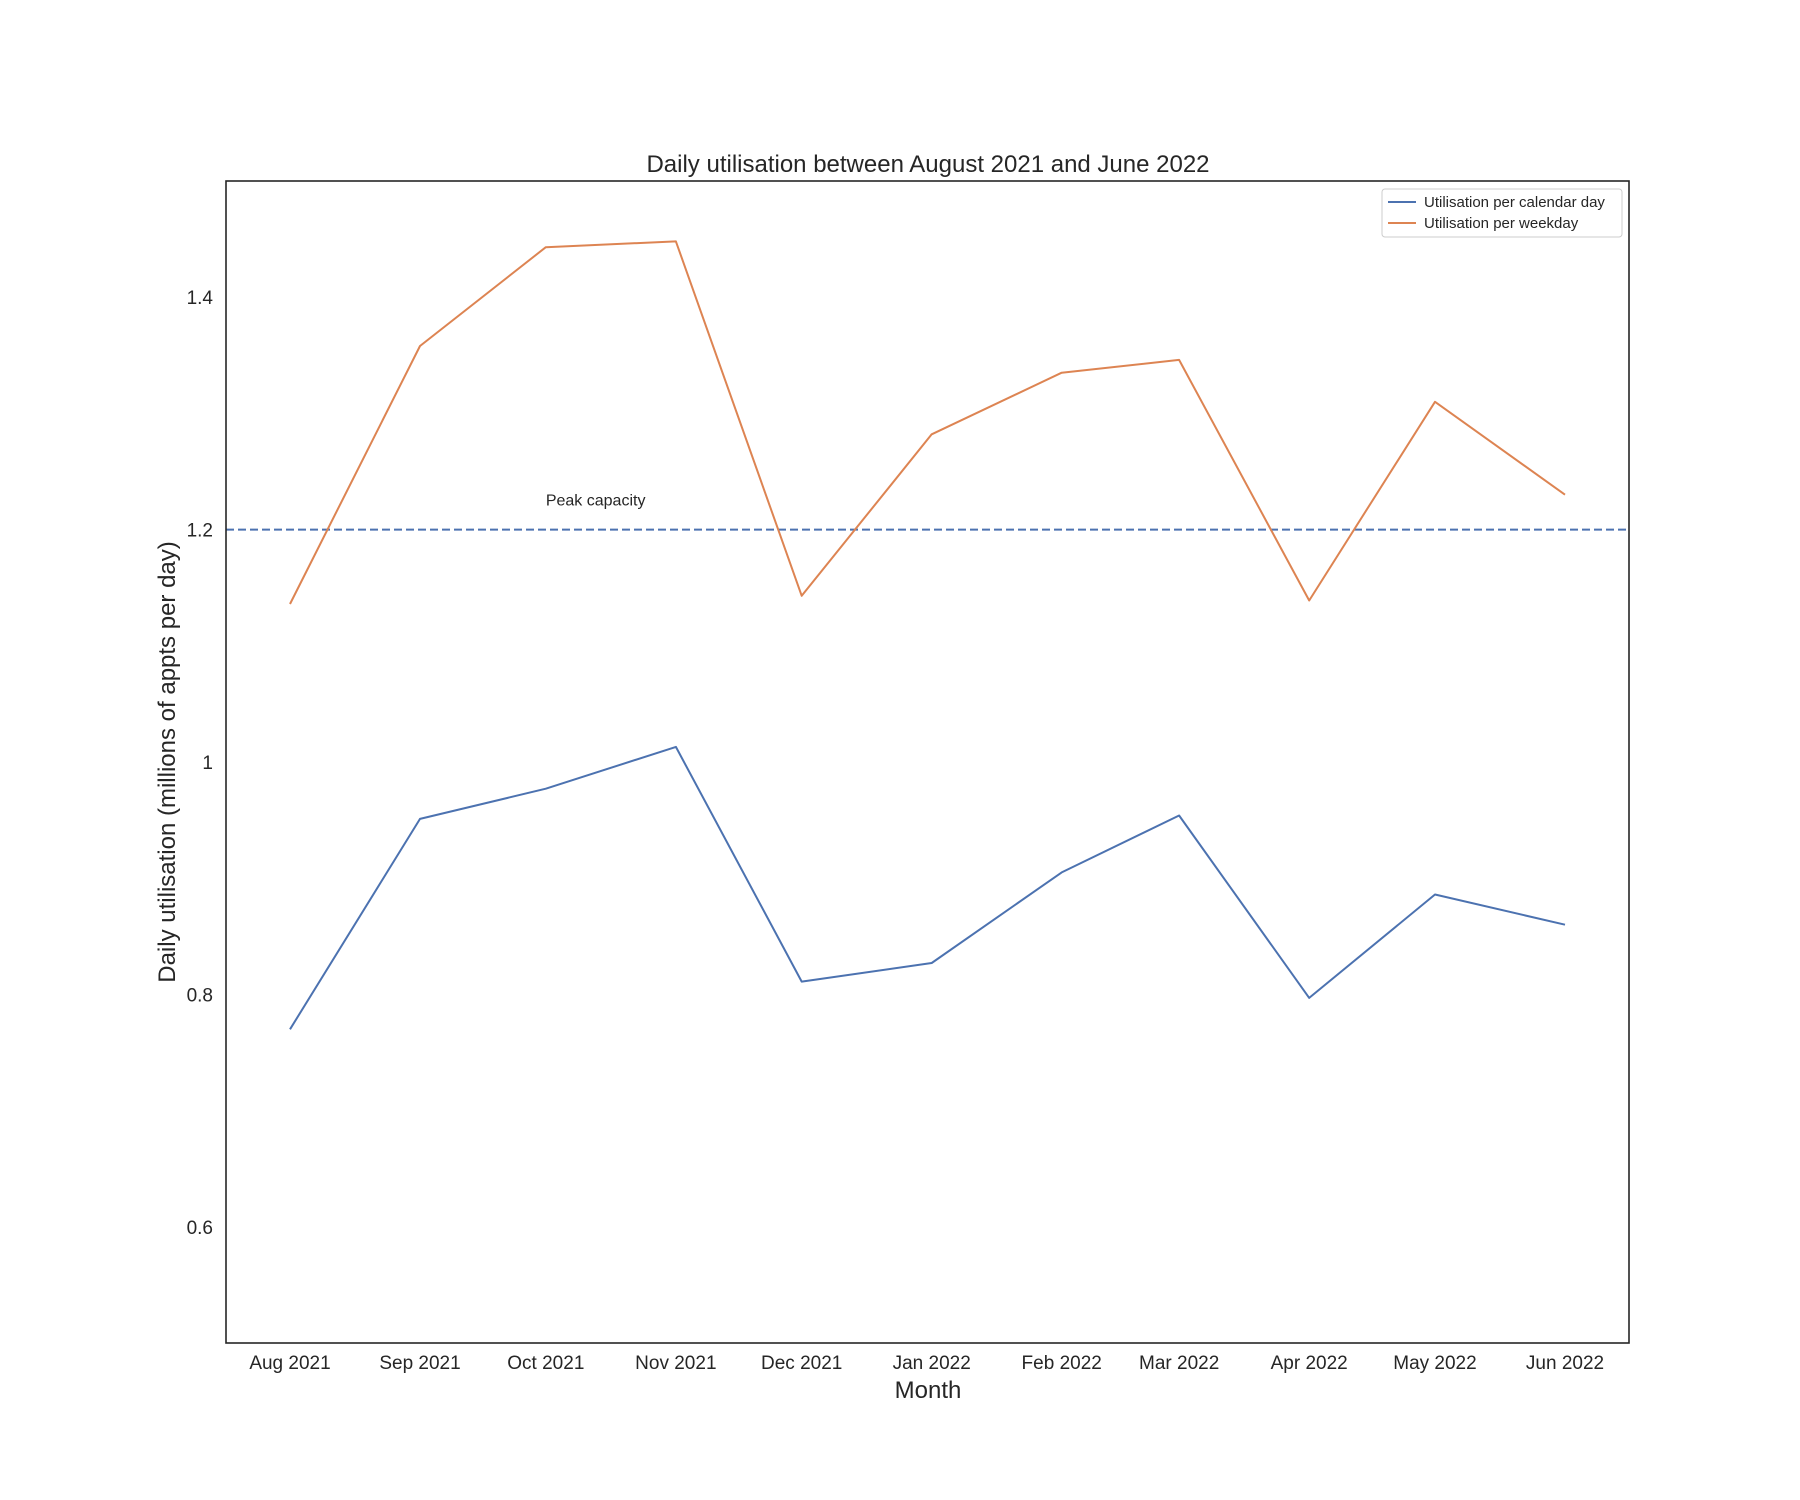  I want to click on x-tick-label: Aug 2021, so click(289, 1363).